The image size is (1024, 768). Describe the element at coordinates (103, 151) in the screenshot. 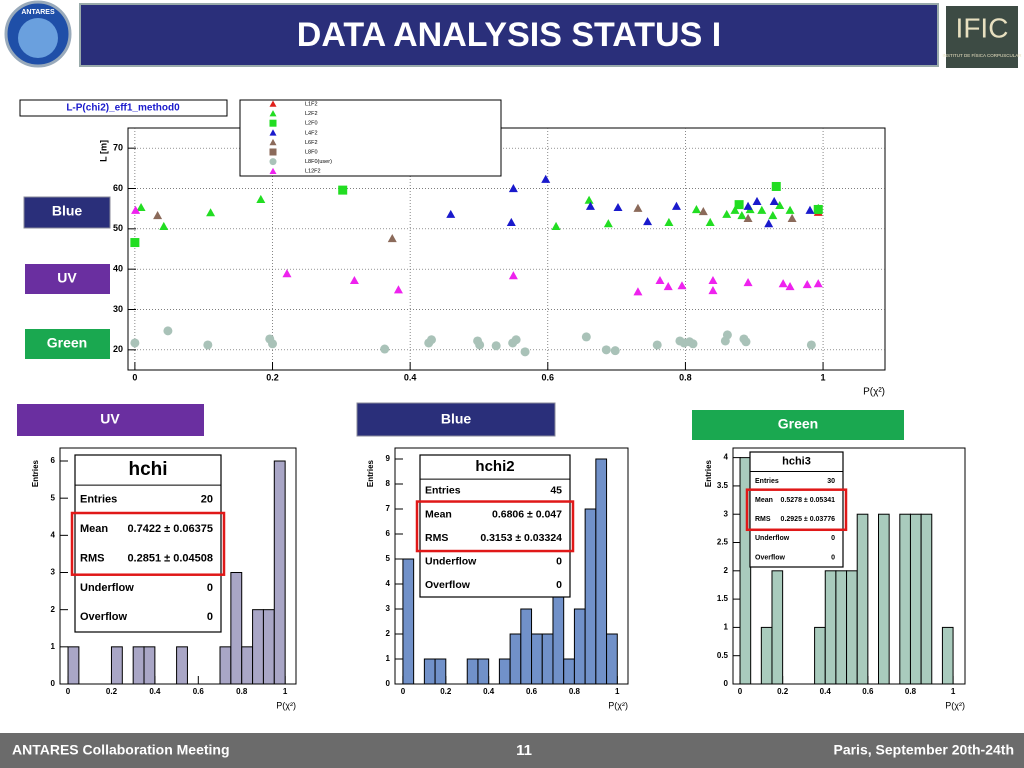

I see `y-axis-label: L [m]` at that location.